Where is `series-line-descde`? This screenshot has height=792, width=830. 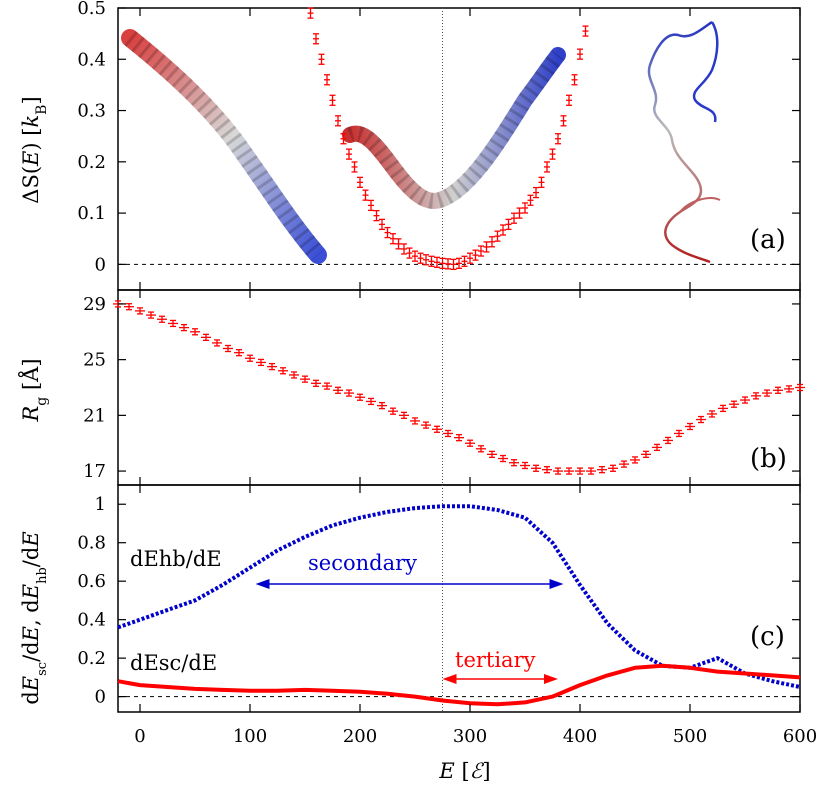
series-line-descde is located at coordinates (459, 685).